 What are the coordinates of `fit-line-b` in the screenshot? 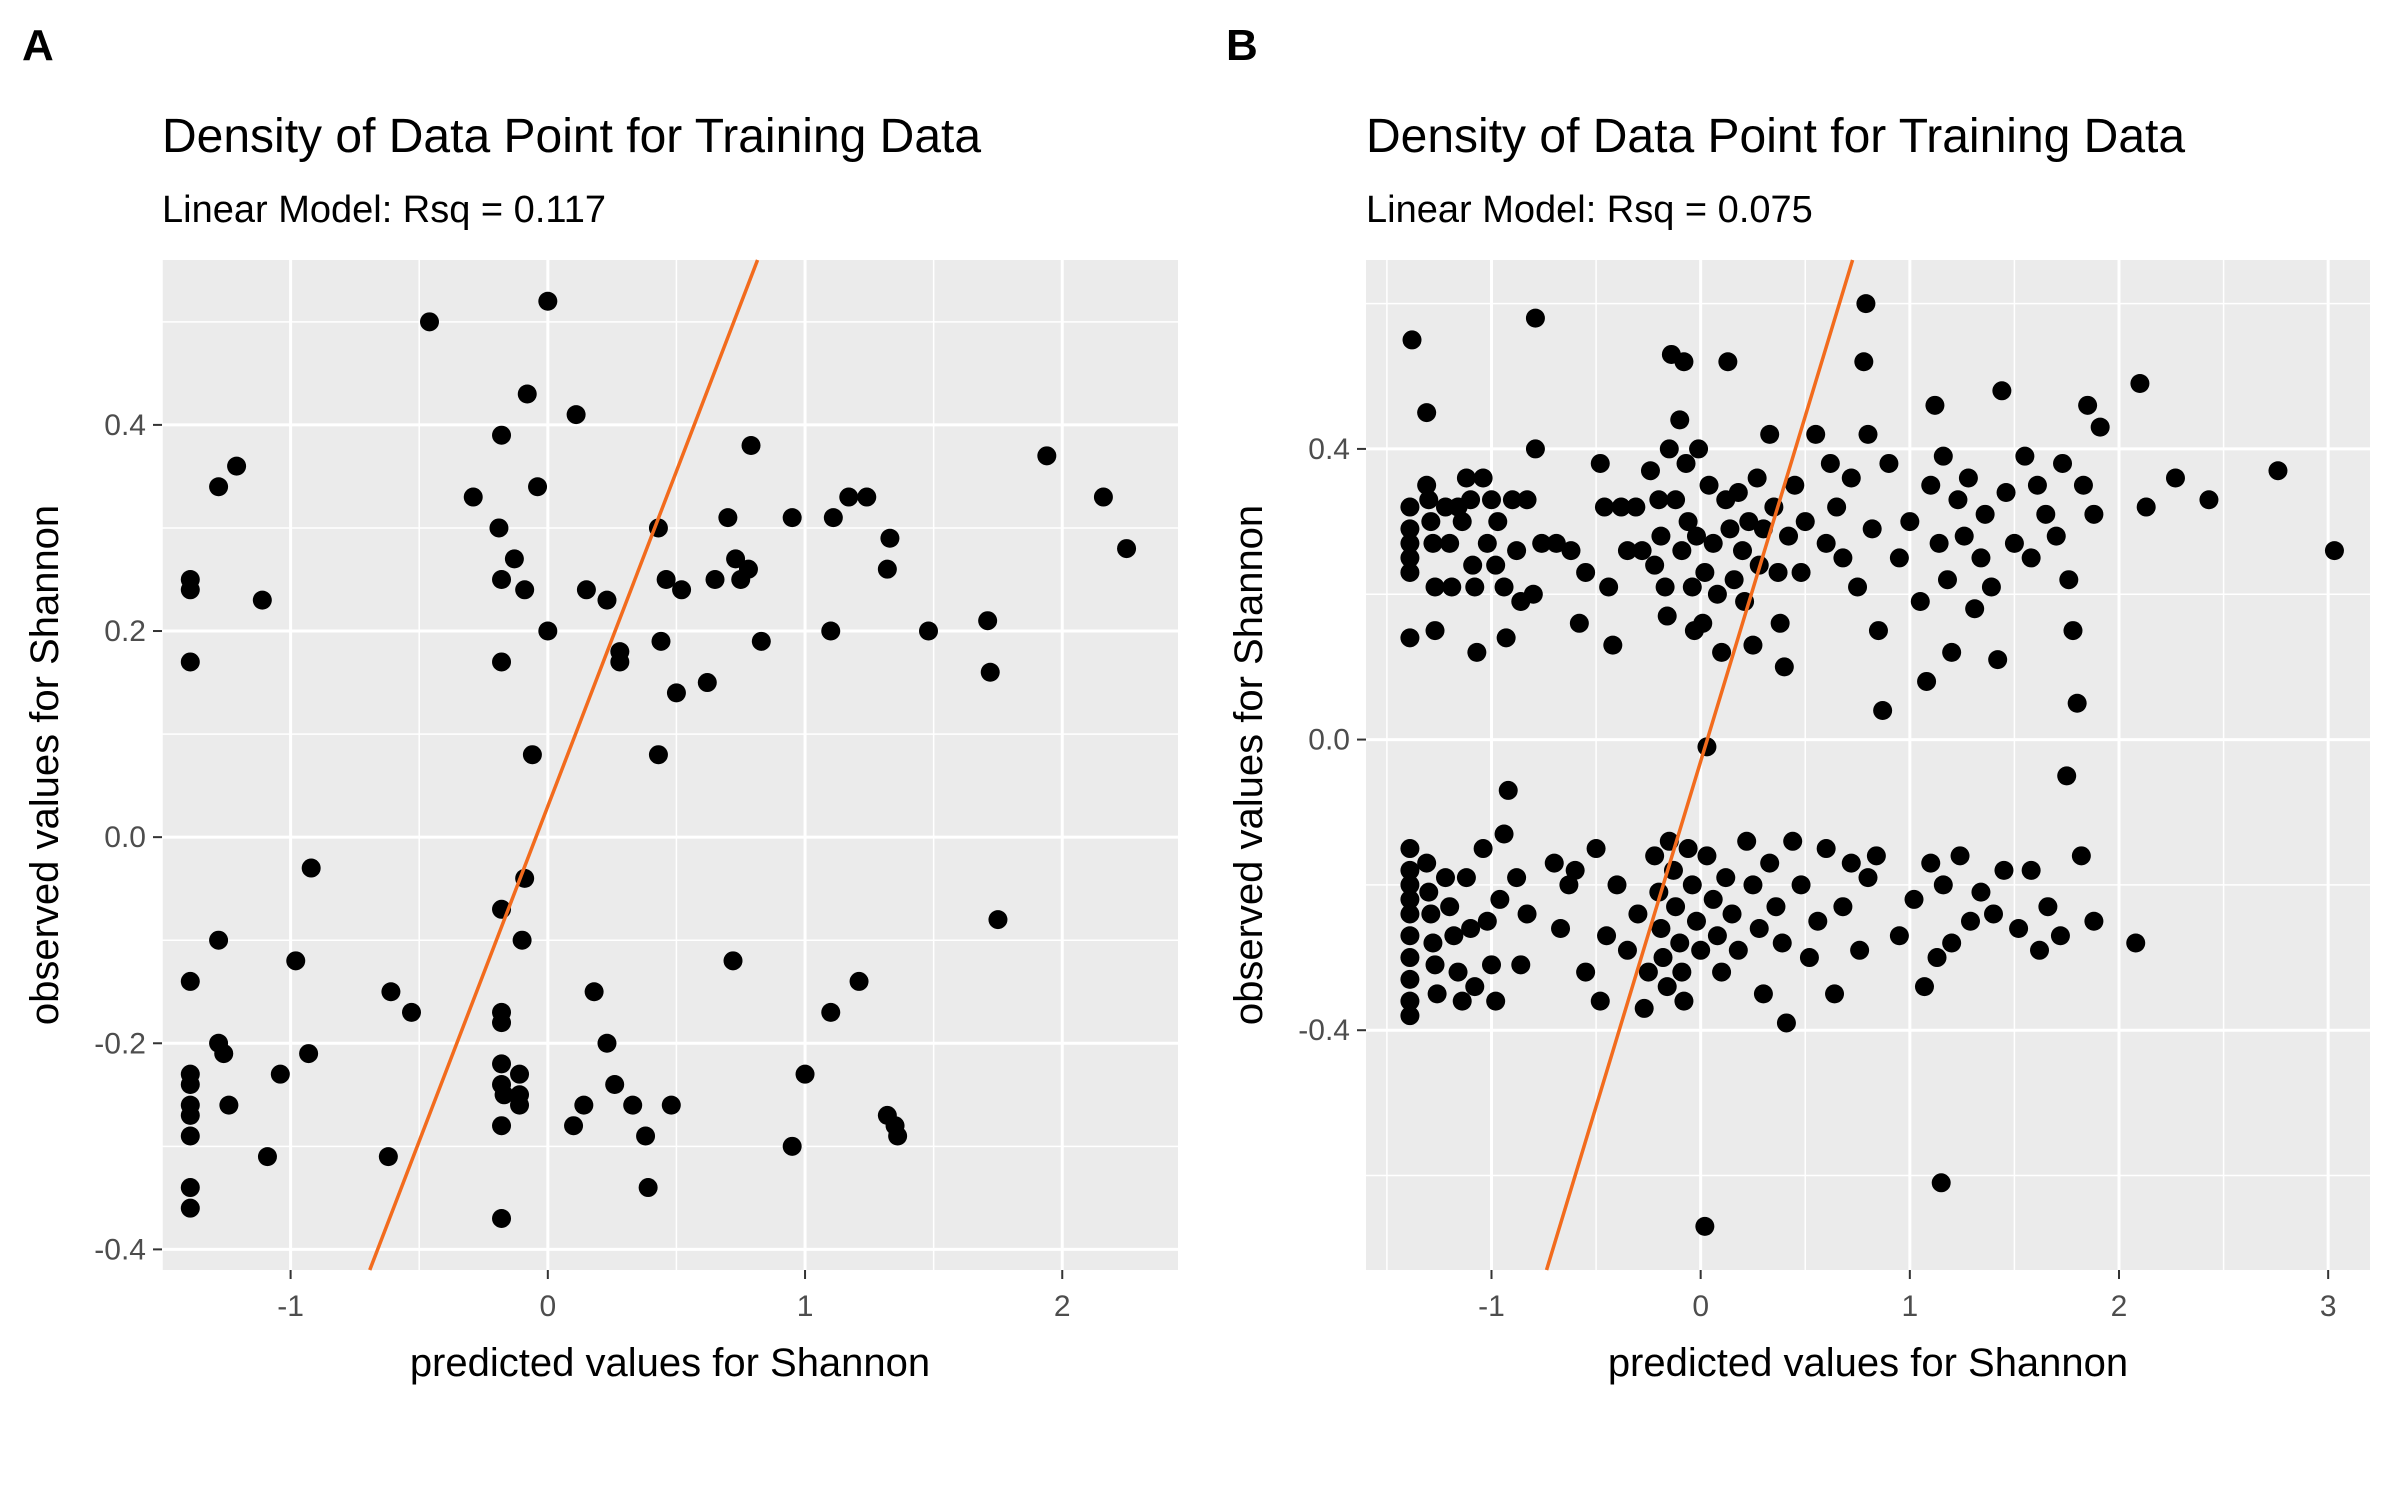 It's located at (1699, 765).